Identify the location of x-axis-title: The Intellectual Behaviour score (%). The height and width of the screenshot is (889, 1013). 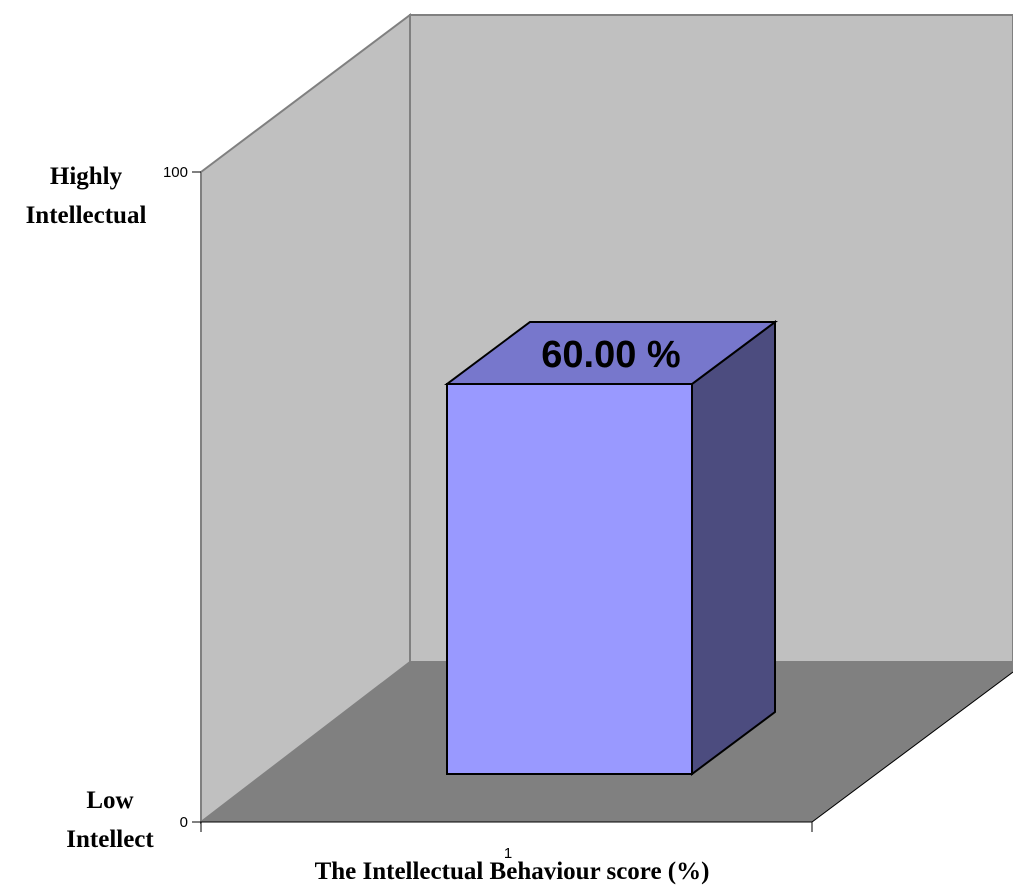
(512, 871).